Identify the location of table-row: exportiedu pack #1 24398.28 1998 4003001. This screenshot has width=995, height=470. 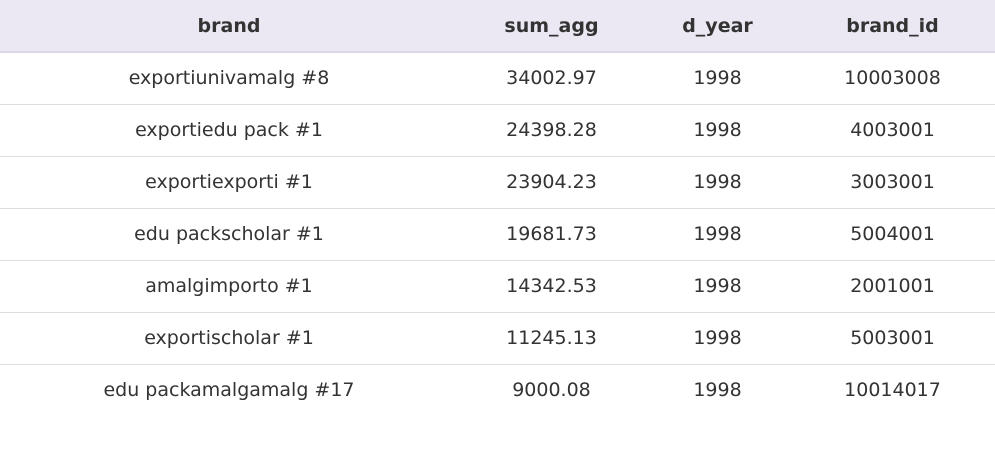
(497, 130).